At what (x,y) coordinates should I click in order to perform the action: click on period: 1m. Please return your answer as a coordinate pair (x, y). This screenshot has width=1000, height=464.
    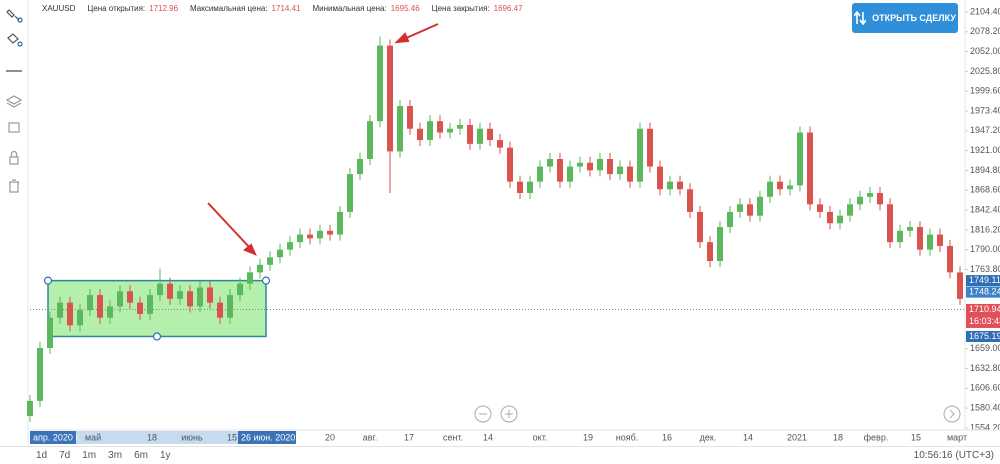
    Looking at the image, I should click on (89, 455).